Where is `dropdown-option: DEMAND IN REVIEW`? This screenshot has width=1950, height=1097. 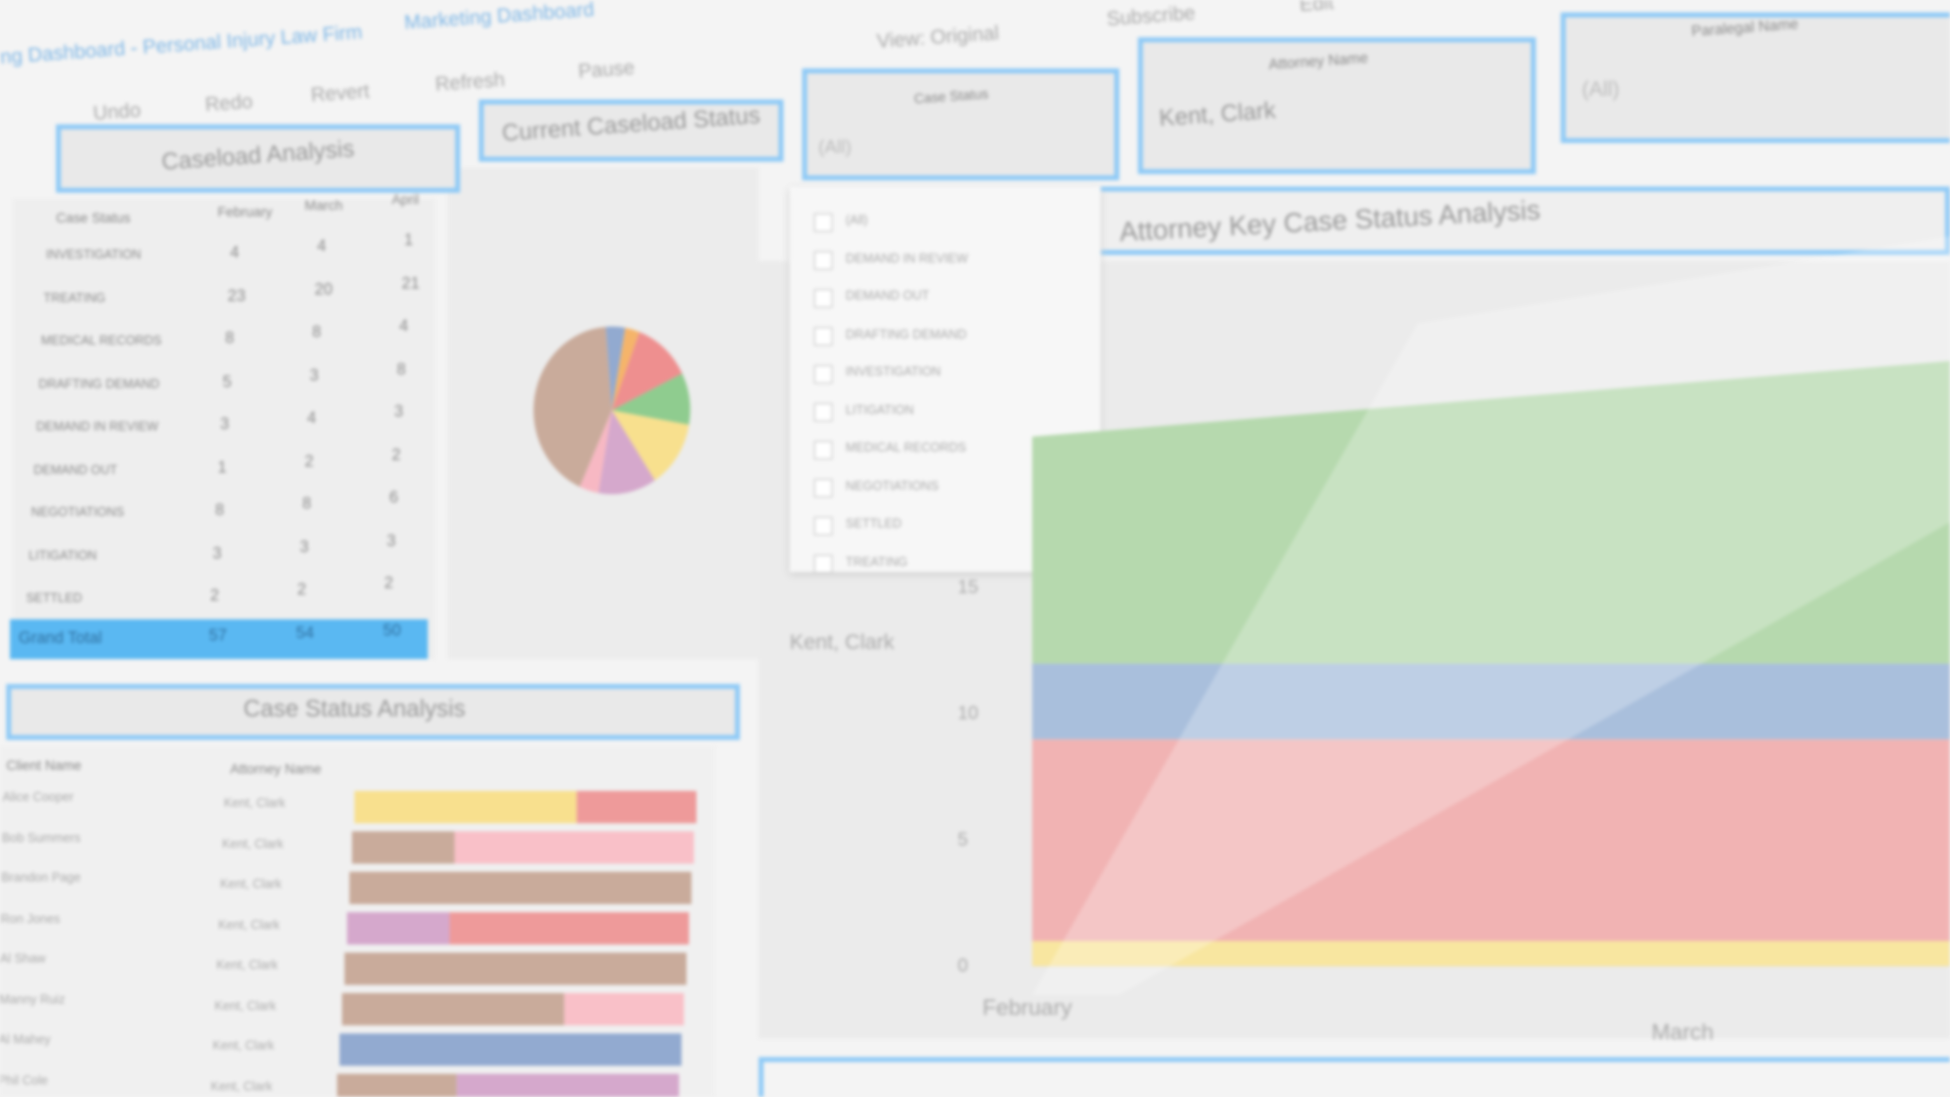 dropdown-option: DEMAND IN REVIEW is located at coordinates (906, 258).